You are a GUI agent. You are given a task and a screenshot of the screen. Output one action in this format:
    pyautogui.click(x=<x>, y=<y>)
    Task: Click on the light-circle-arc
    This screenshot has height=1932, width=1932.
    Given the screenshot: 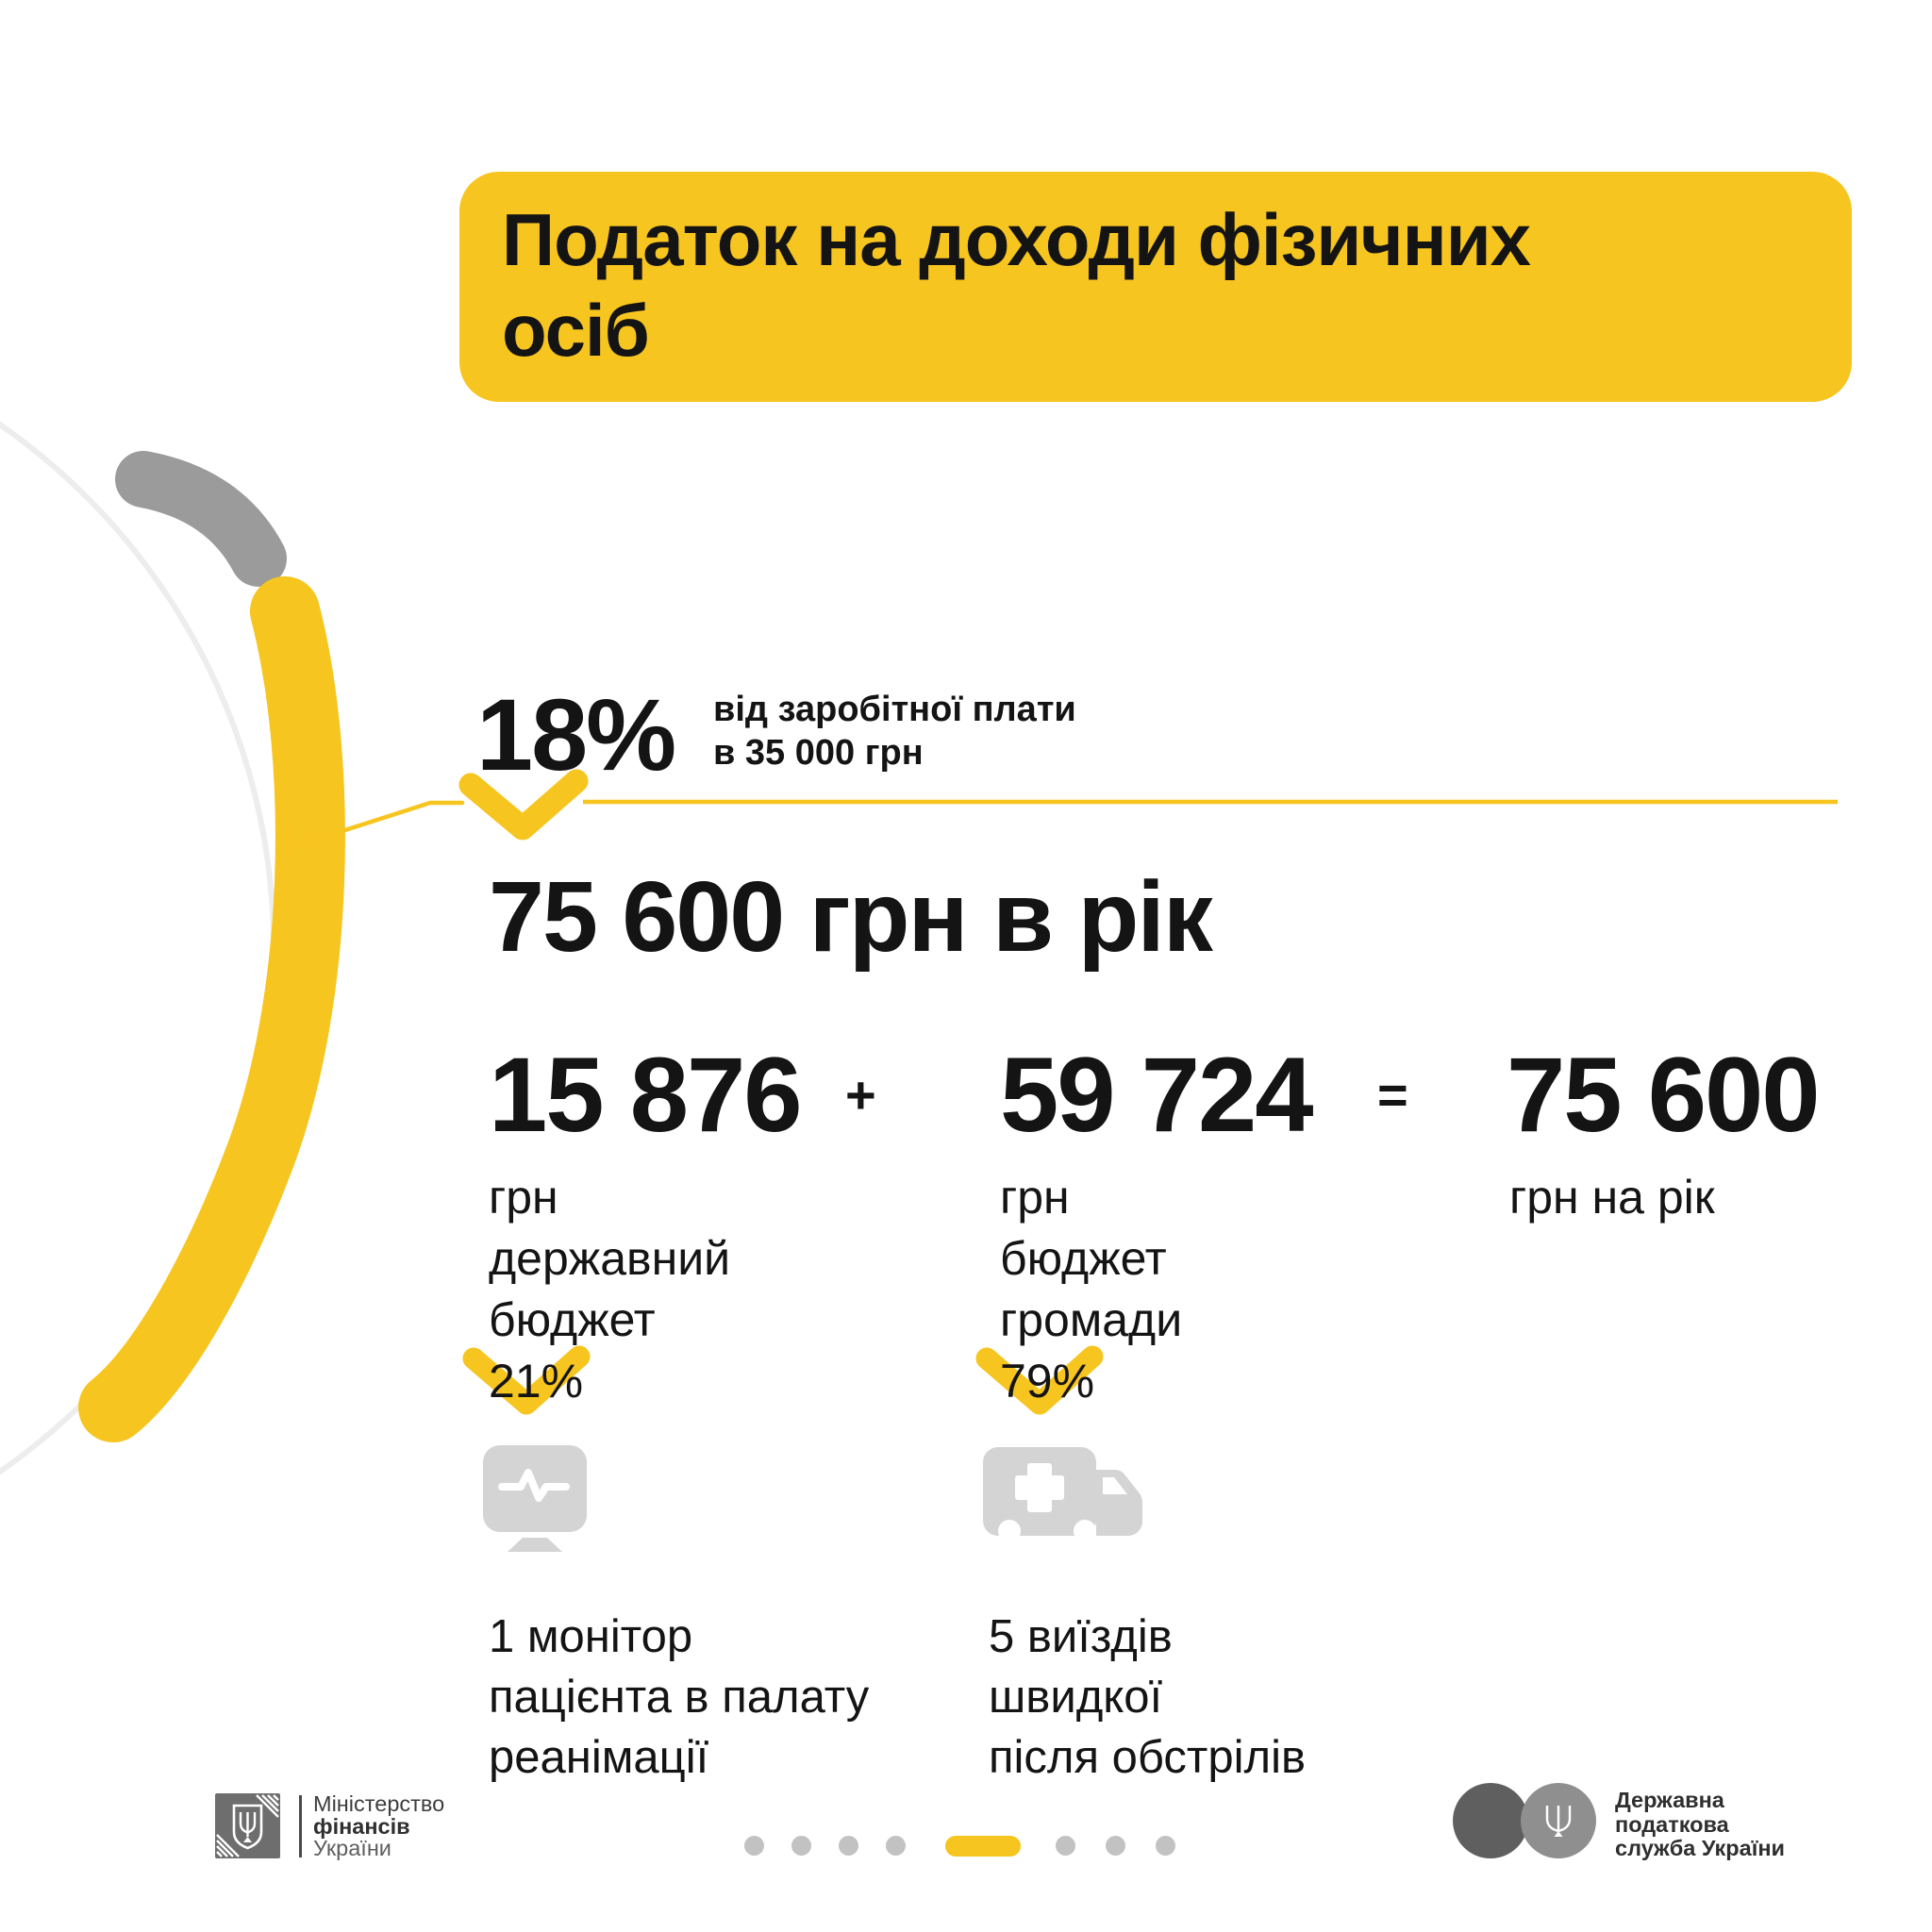 What is the action you would take?
    pyautogui.click(x=138, y=948)
    